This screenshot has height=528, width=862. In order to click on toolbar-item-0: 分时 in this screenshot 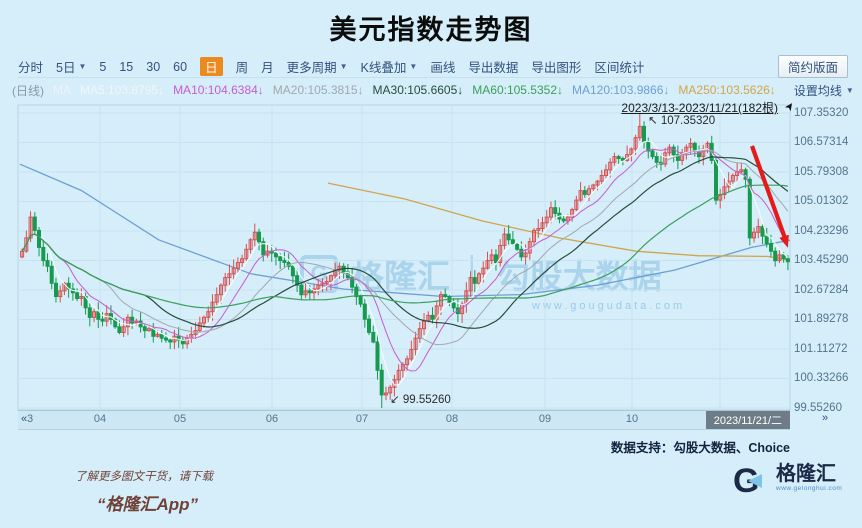, I will do `click(30, 66)`.